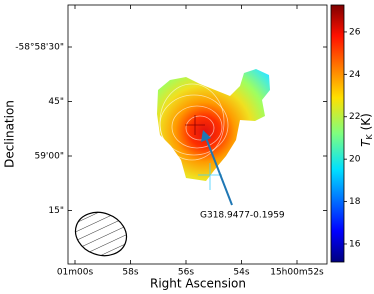 The height and width of the screenshot is (294, 374). I want to click on y-tick-label: 59'00", so click(49, 157).